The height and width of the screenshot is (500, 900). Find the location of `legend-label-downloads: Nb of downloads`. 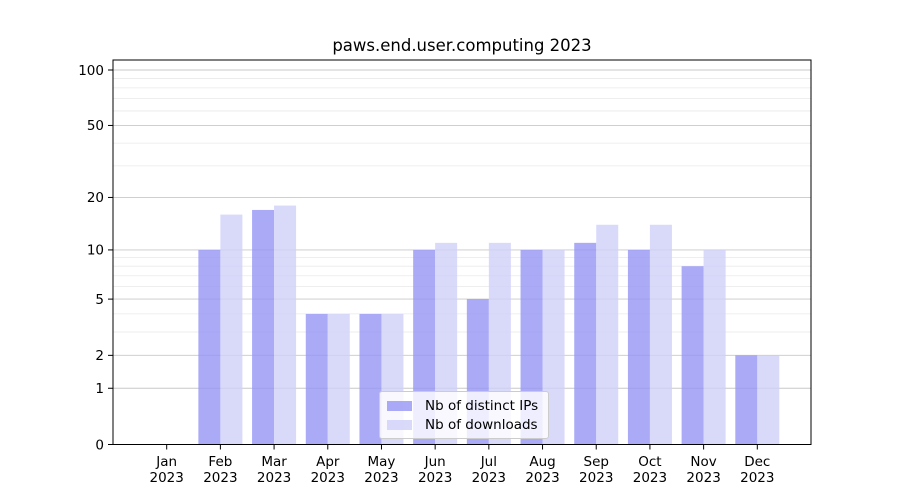

legend-label-downloads: Nb of downloads is located at coordinates (481, 424).